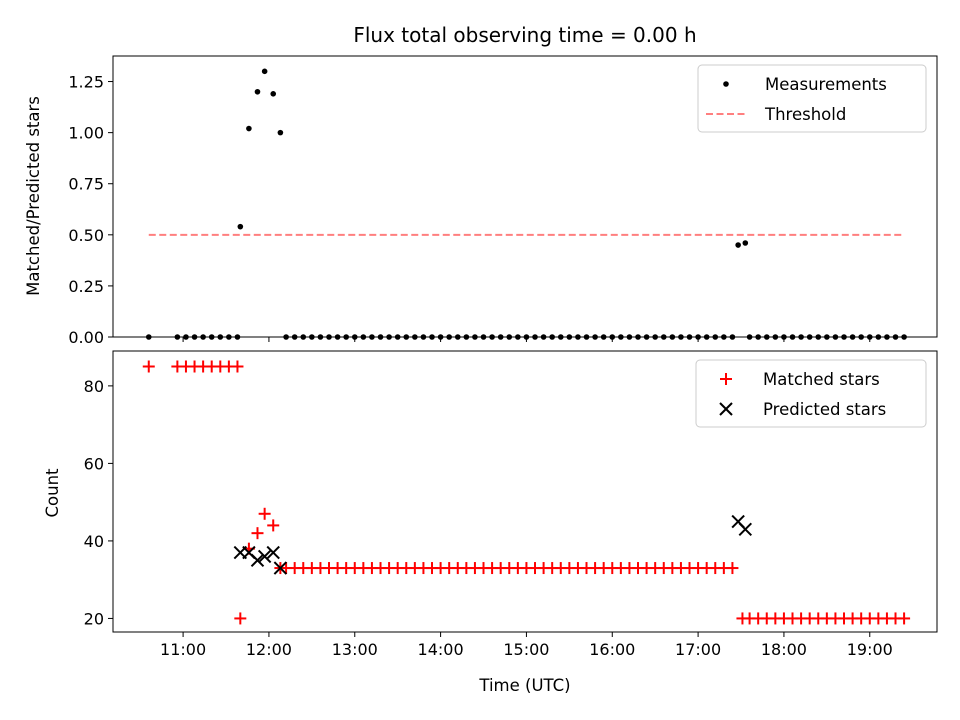 This screenshot has height=720, width=960. Describe the element at coordinates (86, 184) in the screenshot. I see `y-tick-label: 0.75` at that location.